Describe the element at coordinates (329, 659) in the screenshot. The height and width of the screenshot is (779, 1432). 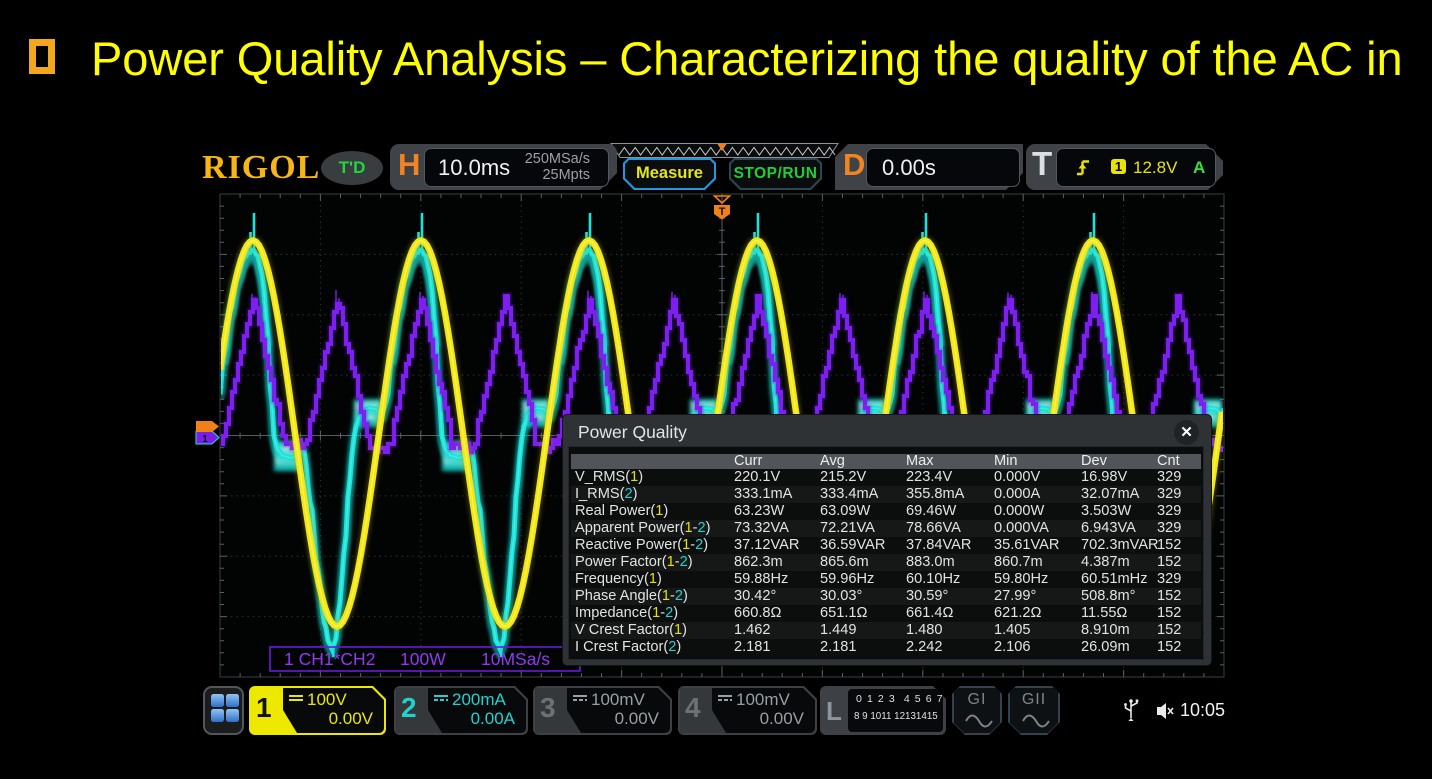
I see `svg-text: 1 CH1*CH2` at that location.